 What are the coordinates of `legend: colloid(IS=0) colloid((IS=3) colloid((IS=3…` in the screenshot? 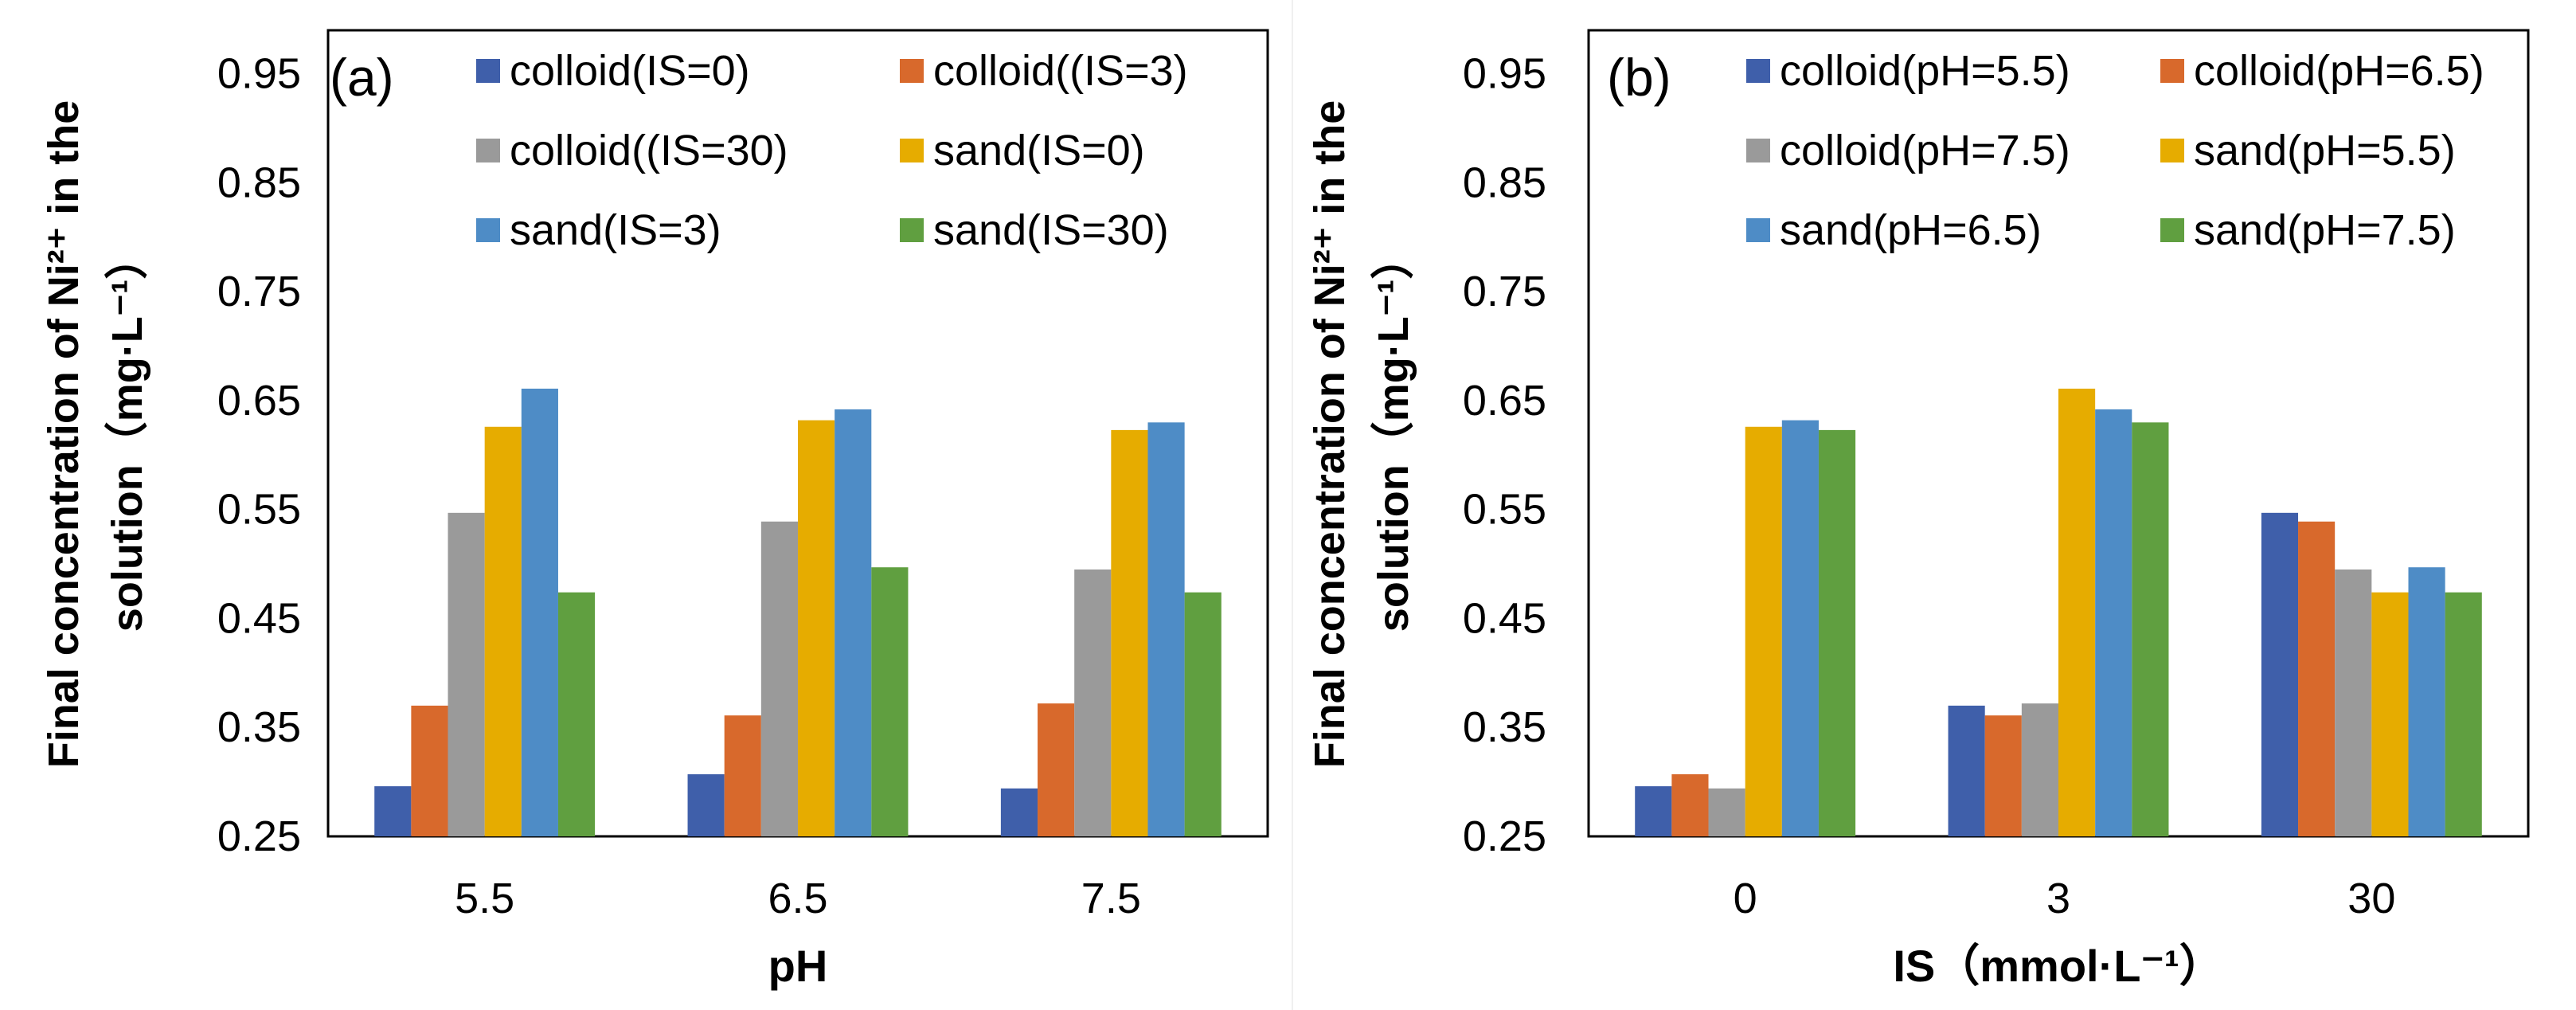 It's located at (832, 150).